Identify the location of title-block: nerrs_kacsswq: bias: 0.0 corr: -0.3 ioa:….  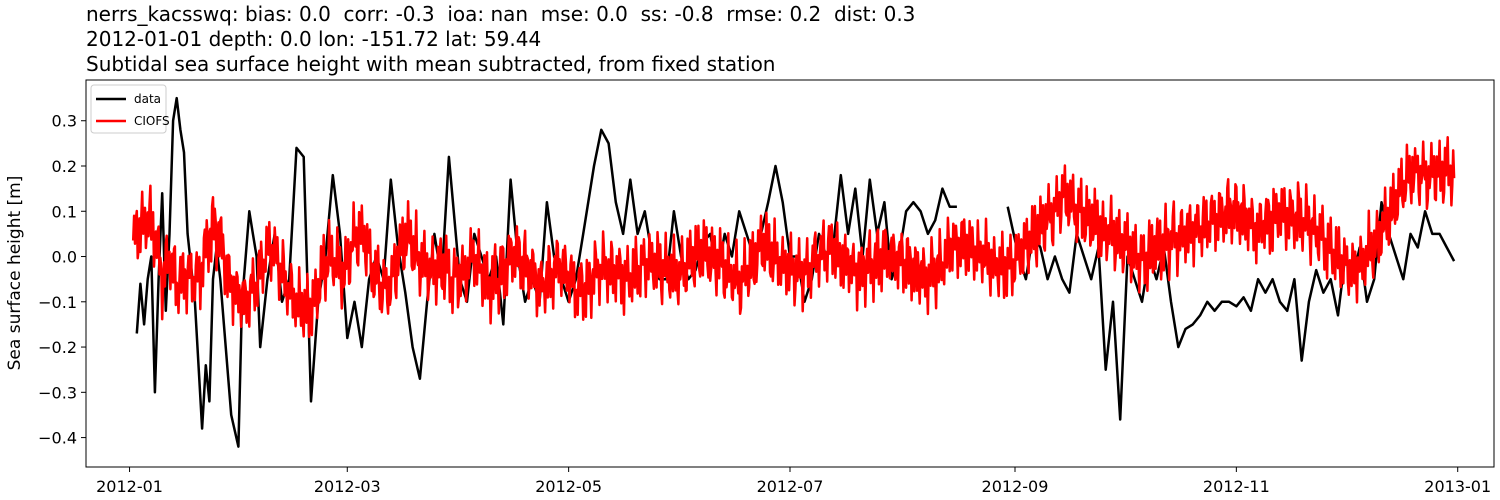
(500, 39).